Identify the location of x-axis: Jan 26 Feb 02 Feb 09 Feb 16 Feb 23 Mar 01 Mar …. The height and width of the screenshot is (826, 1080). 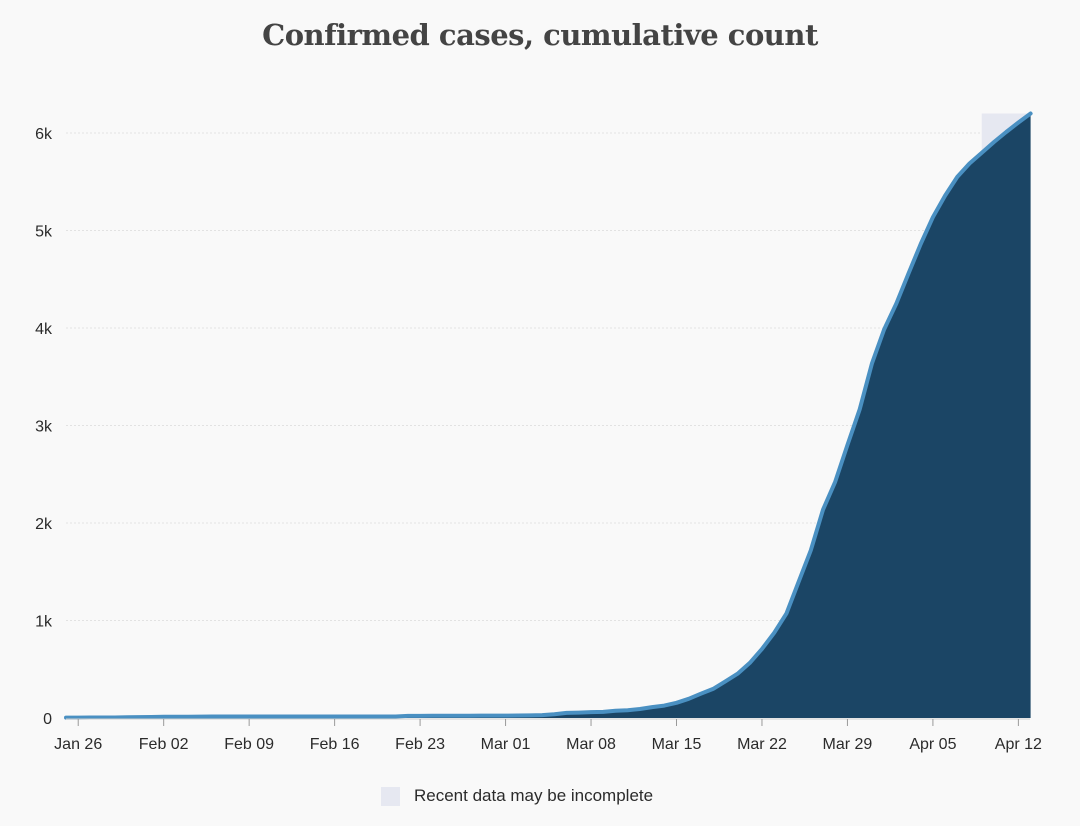
(548, 735).